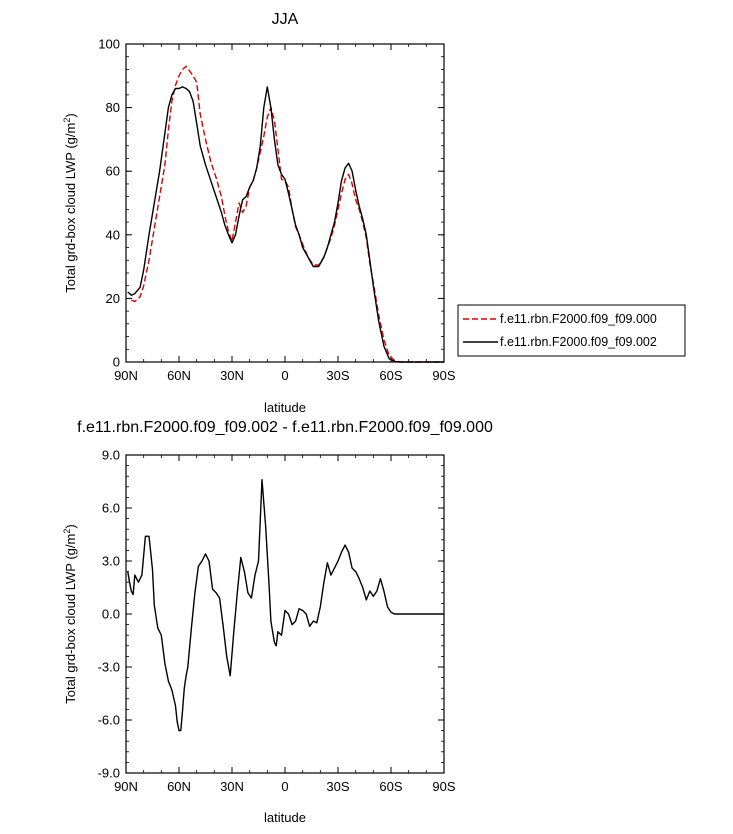  Describe the element at coordinates (111, 561) in the screenshot. I see `bottom-y-tick-label: 3.0` at that location.